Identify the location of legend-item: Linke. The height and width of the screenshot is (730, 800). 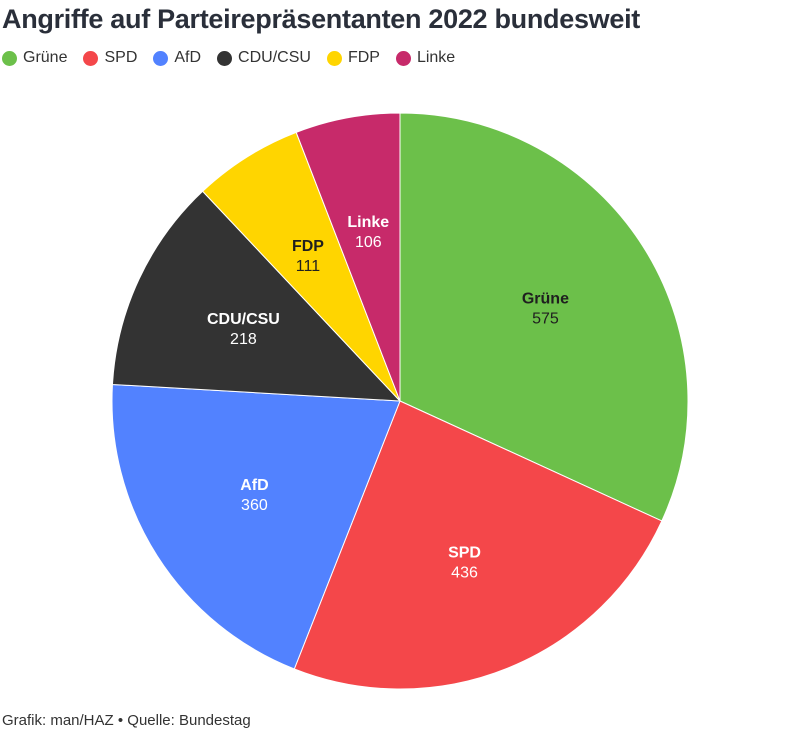
(425, 58).